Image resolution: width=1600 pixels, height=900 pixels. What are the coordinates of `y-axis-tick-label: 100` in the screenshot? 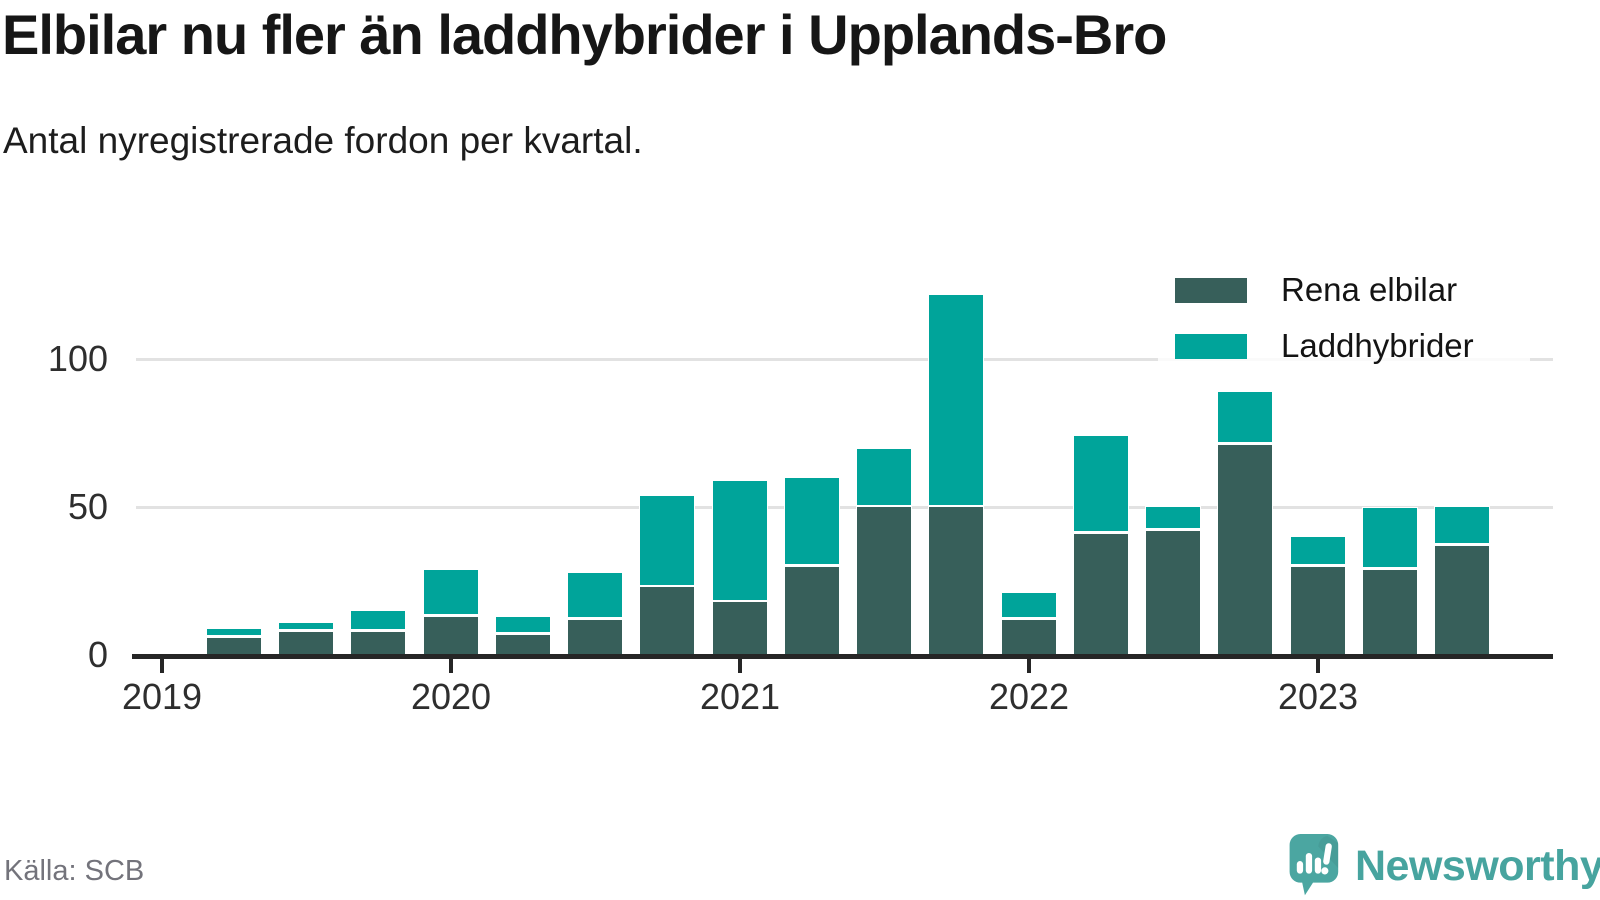 It's located at (77, 358).